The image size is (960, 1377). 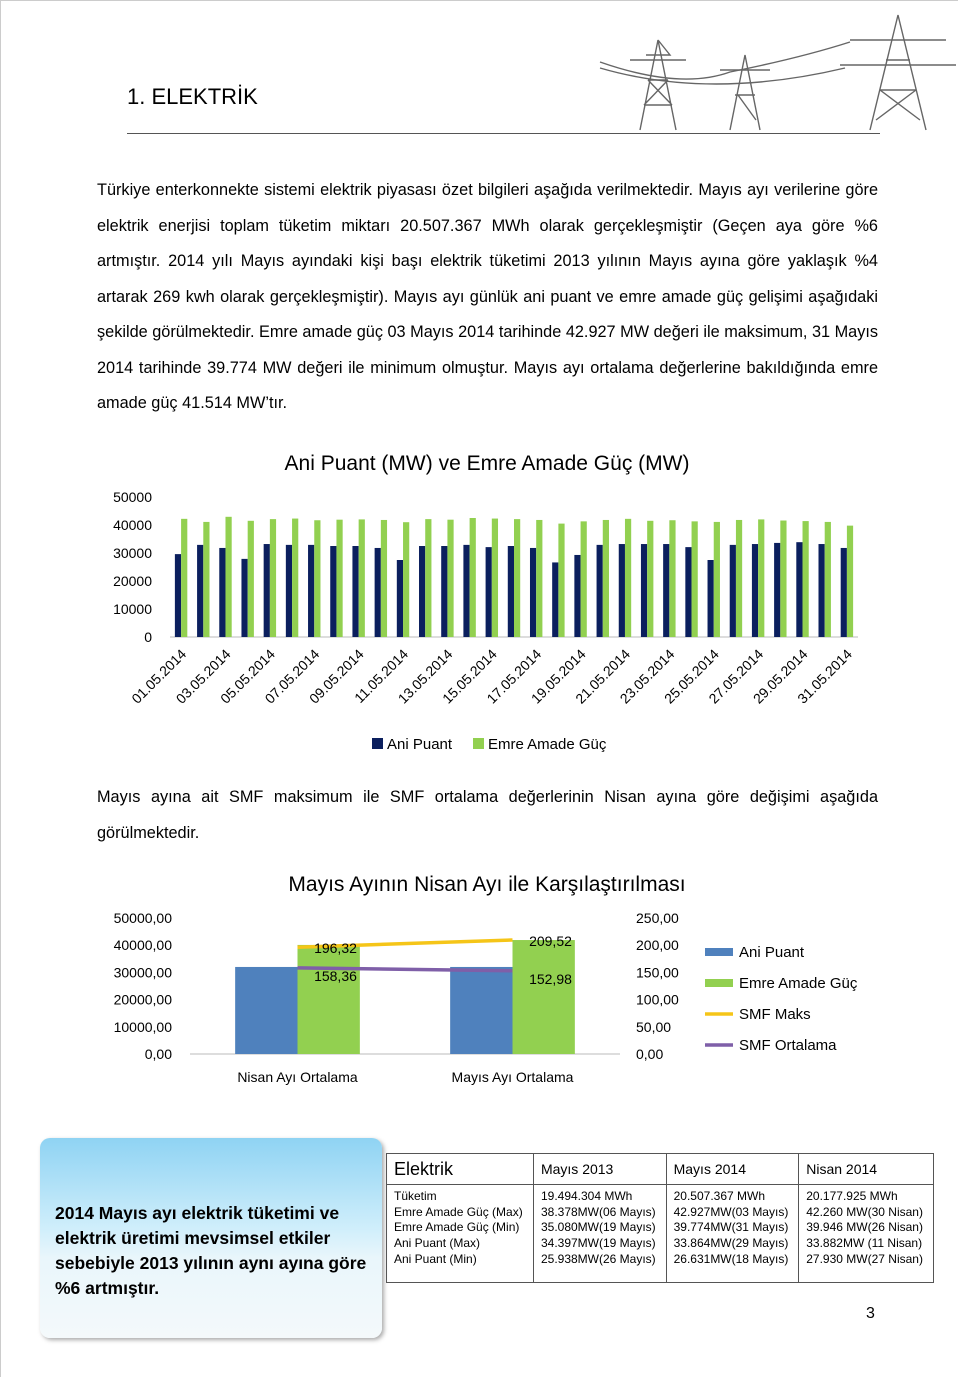 I want to click on legend-label: SMF Ortalama, so click(x=788, y=1045).